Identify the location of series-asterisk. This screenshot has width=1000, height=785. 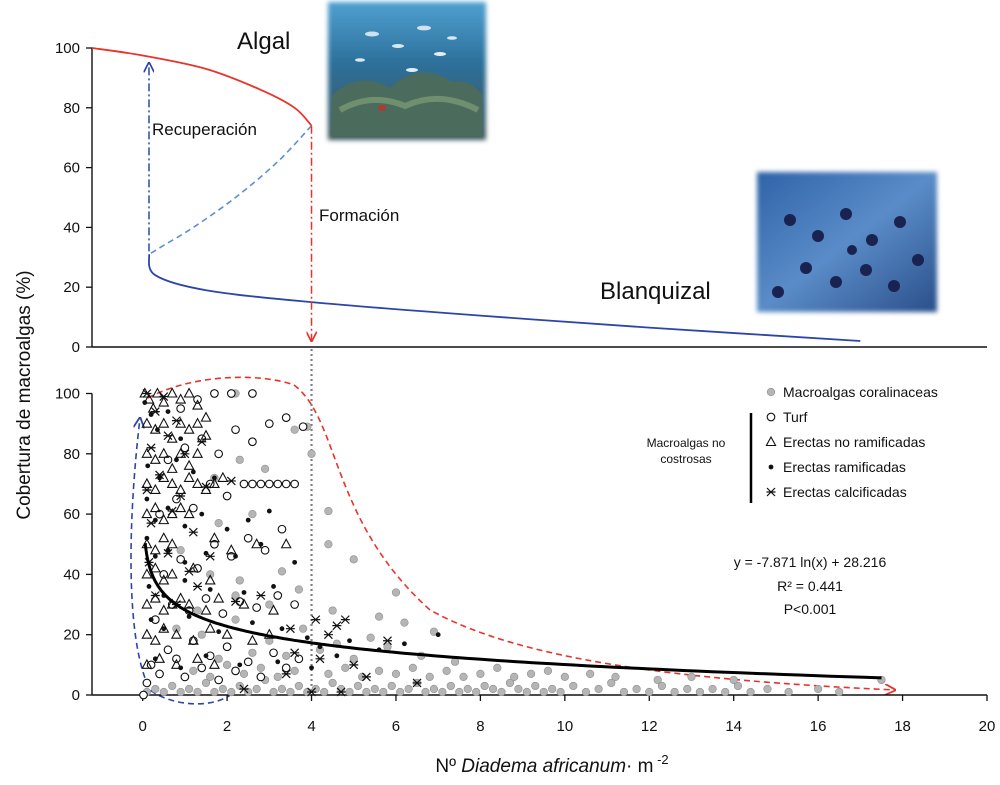
(282, 543).